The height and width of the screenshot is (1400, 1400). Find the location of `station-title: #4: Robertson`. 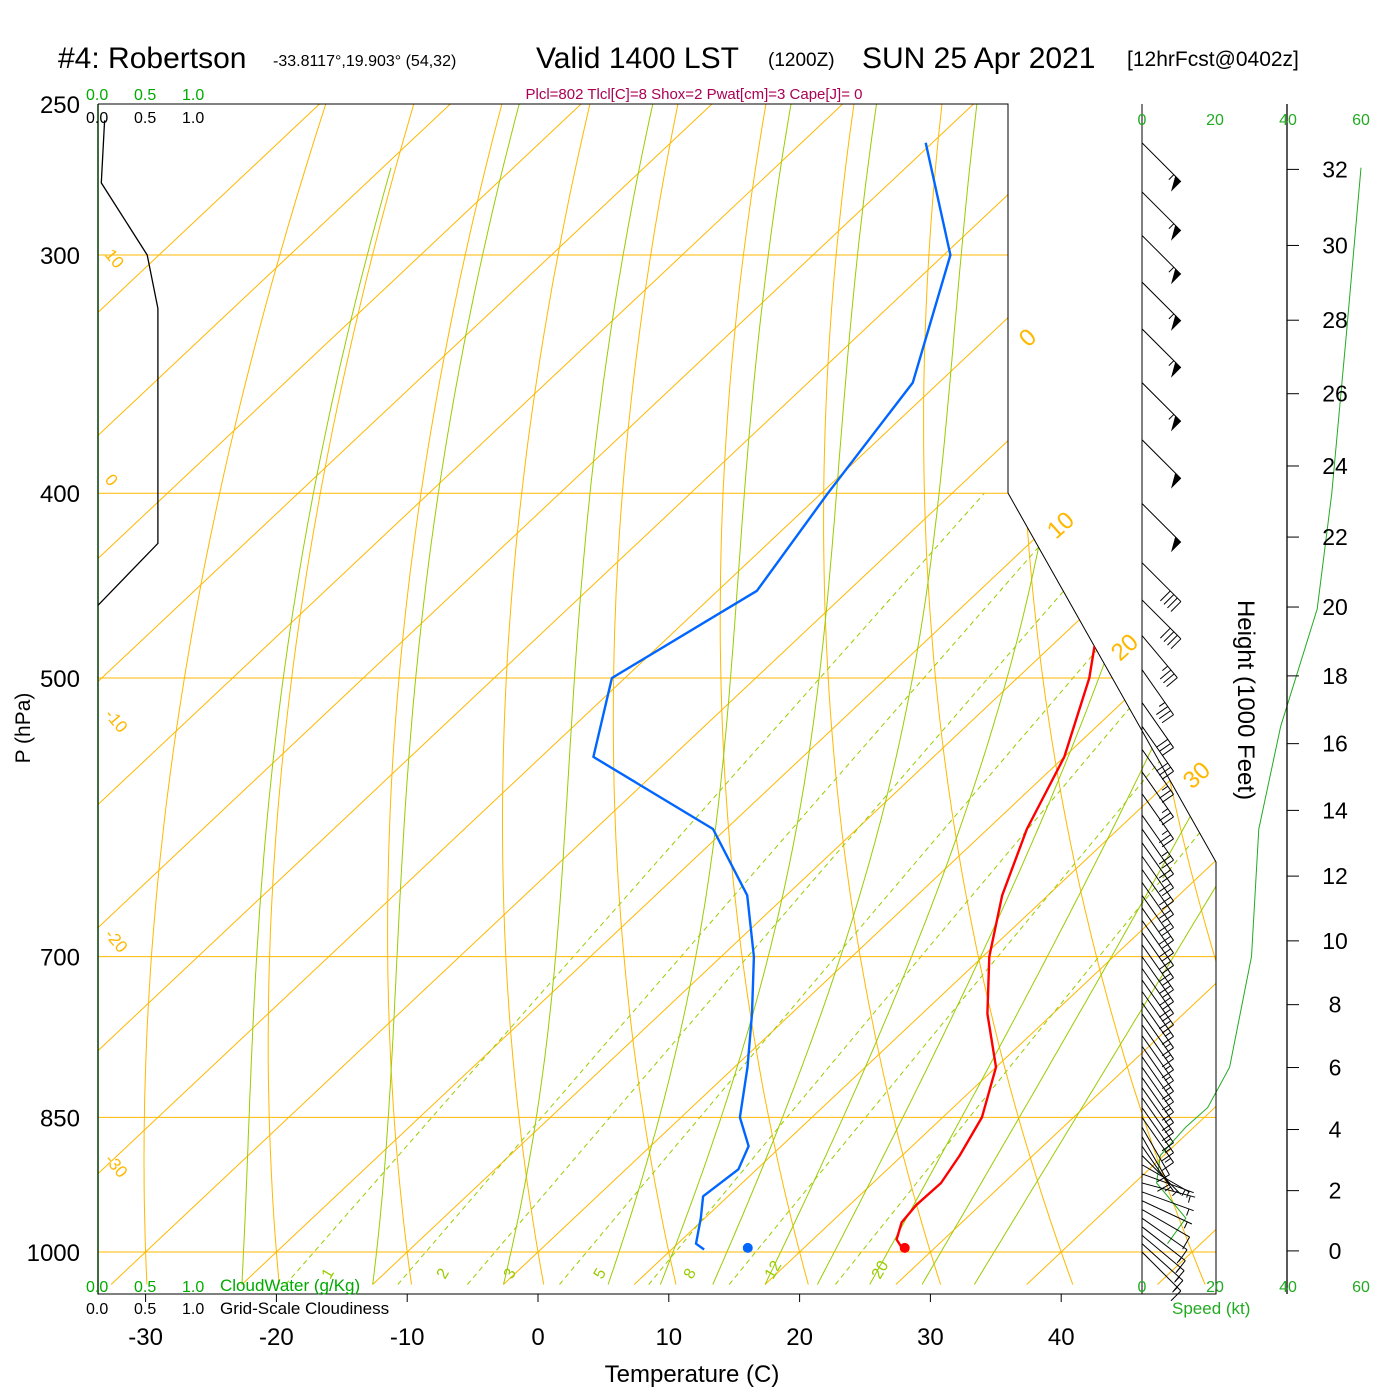

station-title: #4: Robertson is located at coordinates (152, 58).